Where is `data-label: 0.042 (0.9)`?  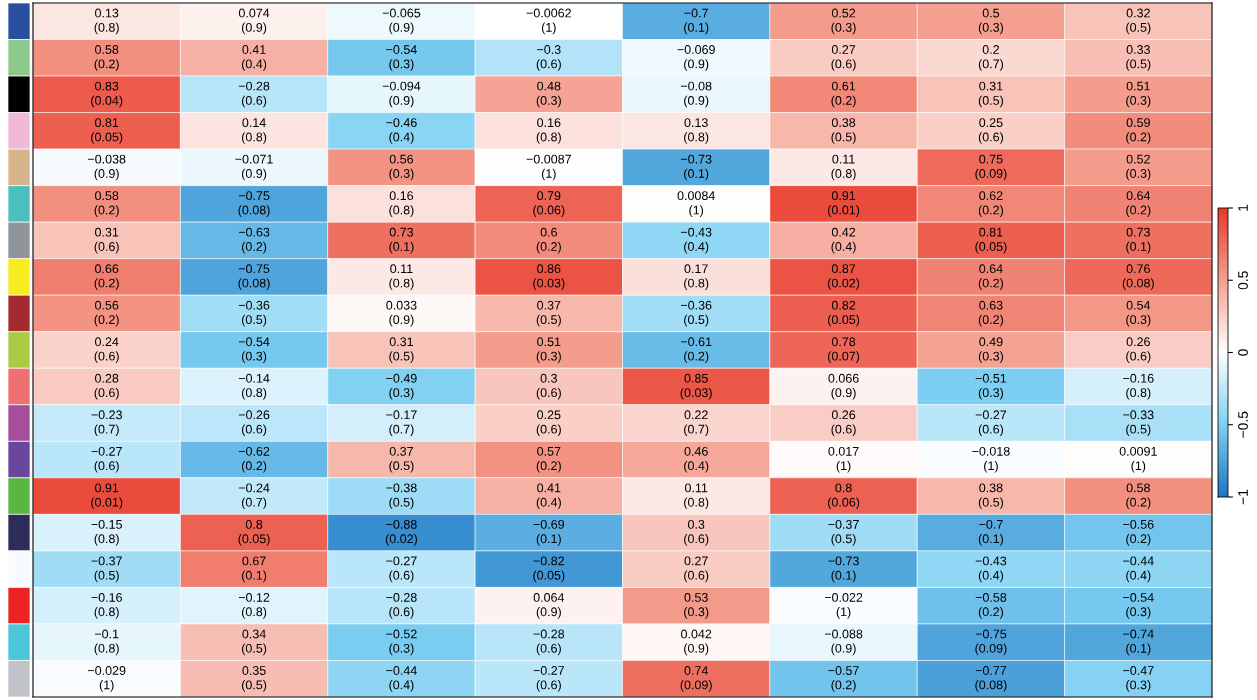
data-label: 0.042 (0.9) is located at coordinates (696, 642).